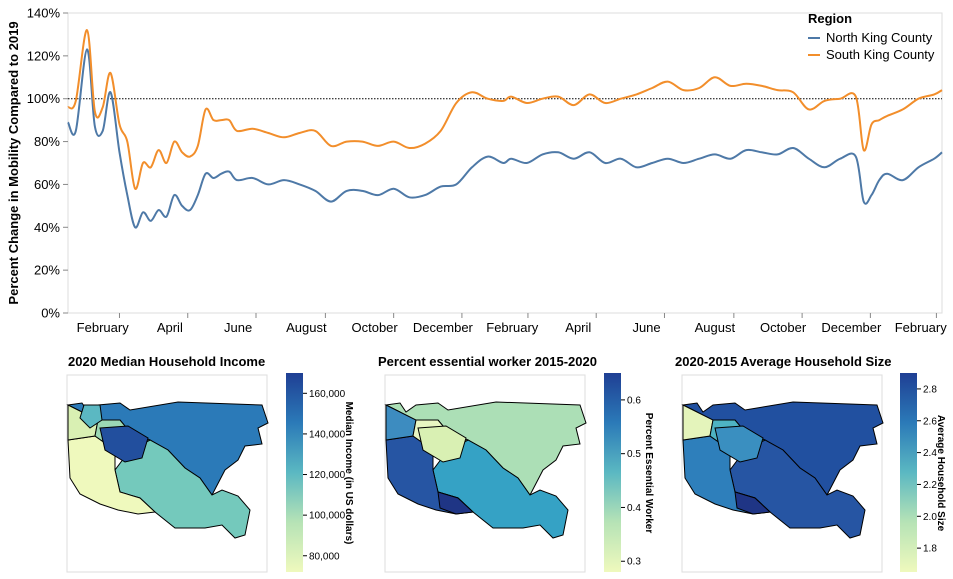 This screenshot has height=579, width=953. What do you see at coordinates (930, 517) in the screenshot?
I see `colorbar-tick-label: 2.0` at bounding box center [930, 517].